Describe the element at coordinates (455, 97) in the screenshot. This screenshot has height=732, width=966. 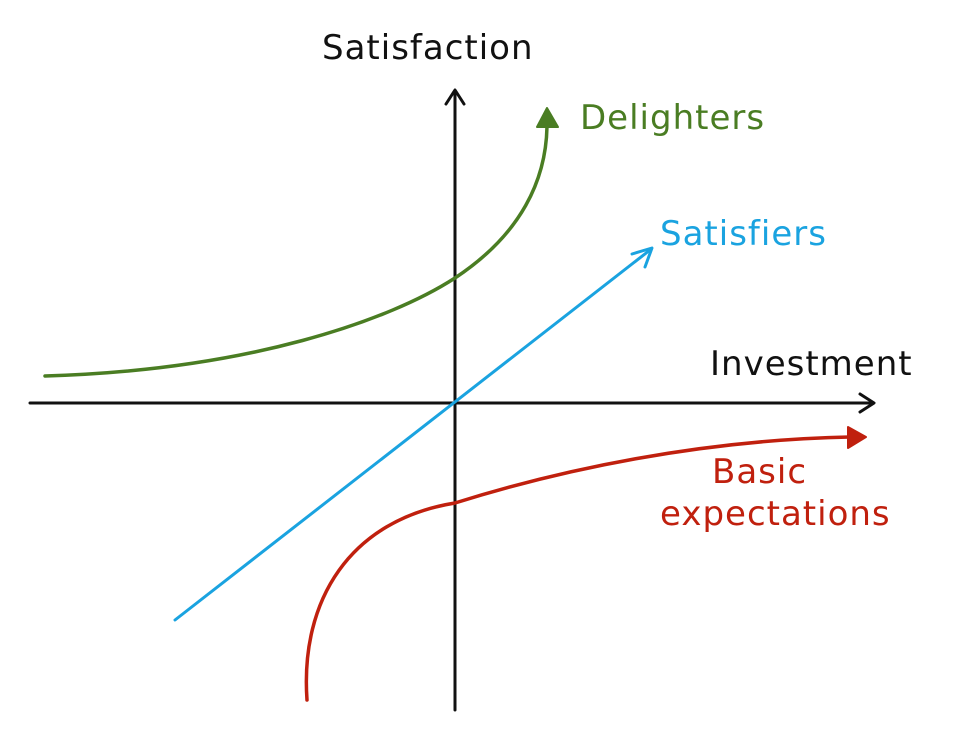
I see `y-axis-arrowhead` at that location.